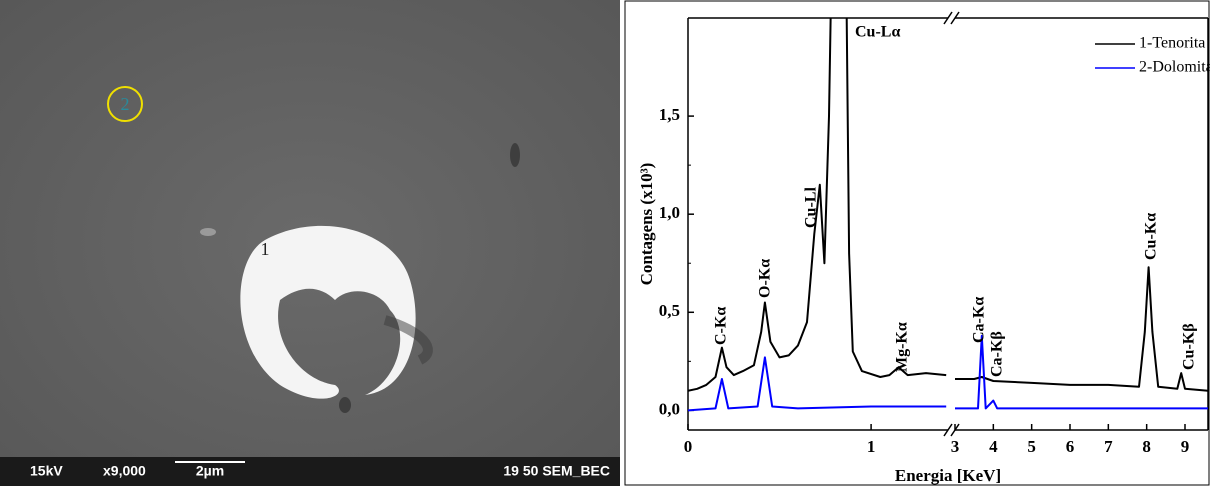 This screenshot has width=1210, height=486. Describe the element at coordinates (210, 471) in the screenshot. I see `sem-info: 2µm` at that location.